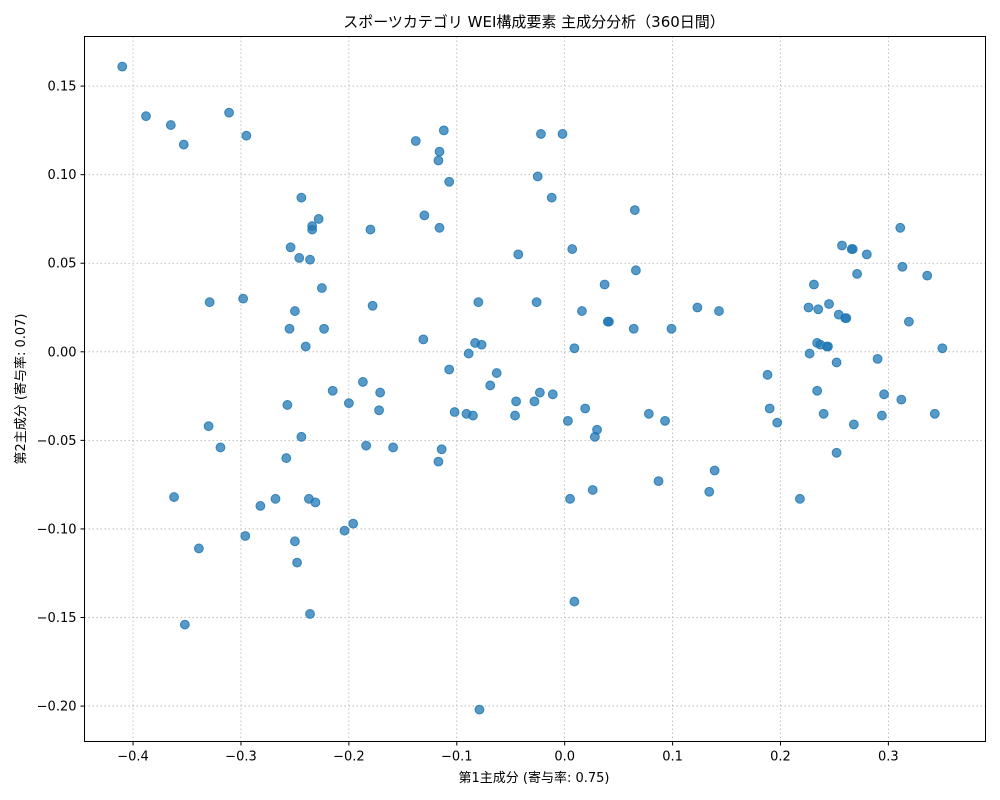 Image resolution: width=1000 pixels, height=800 pixels. Describe the element at coordinates (349, 757) in the screenshot. I see `x-tick-label: −0.2` at that location.